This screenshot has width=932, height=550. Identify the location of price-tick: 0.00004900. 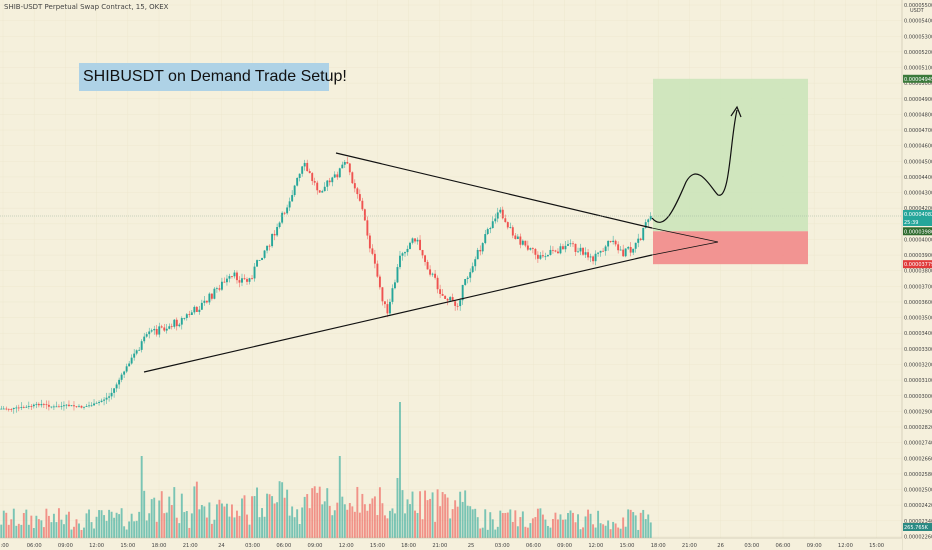
(918, 100).